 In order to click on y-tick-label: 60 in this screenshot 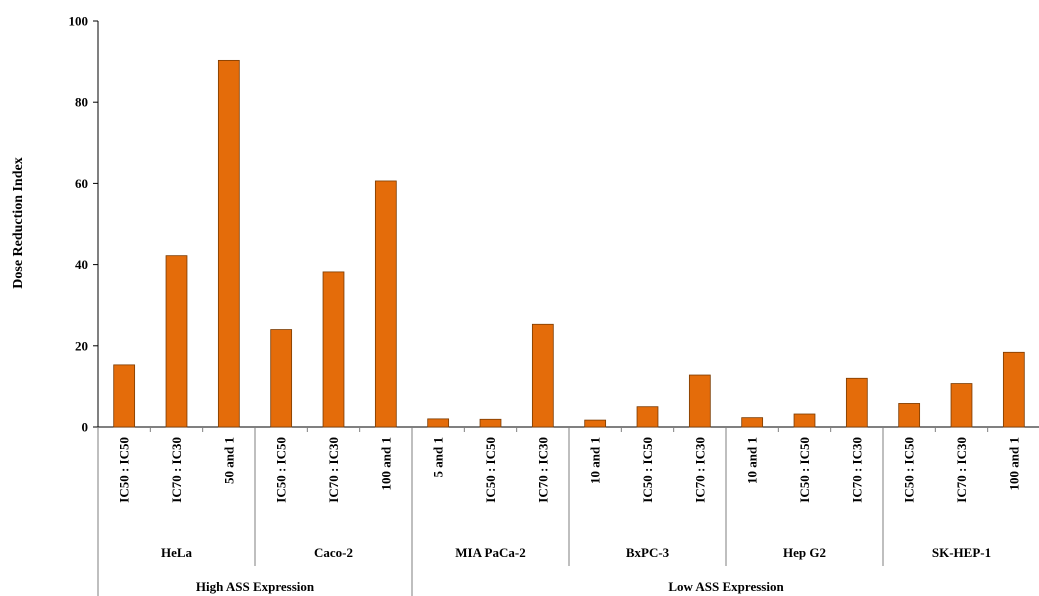, I will do `click(81, 183)`.